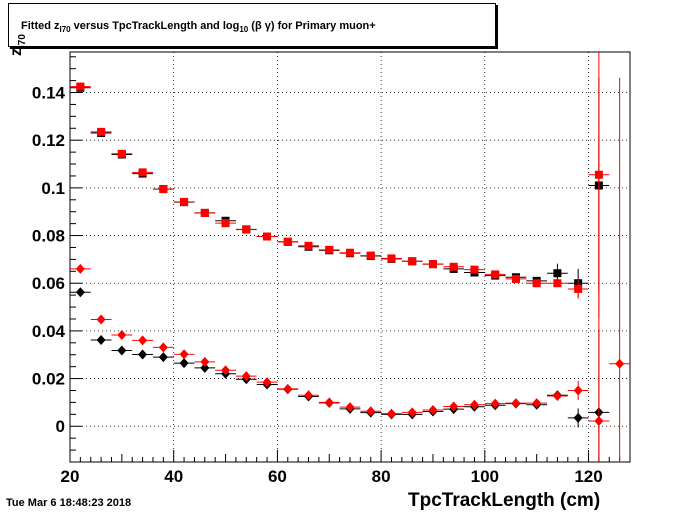  What do you see at coordinates (277, 476) in the screenshot?
I see `x-tick-label: 60` at bounding box center [277, 476].